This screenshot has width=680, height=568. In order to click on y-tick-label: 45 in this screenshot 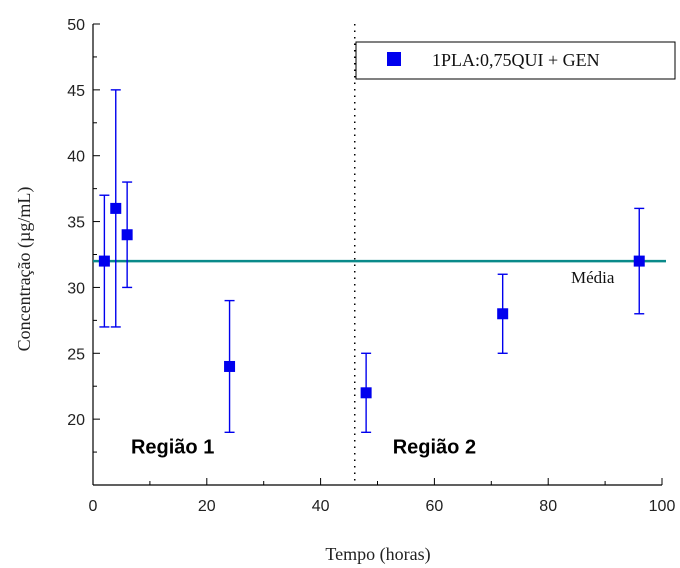, I will do `click(76, 91)`.